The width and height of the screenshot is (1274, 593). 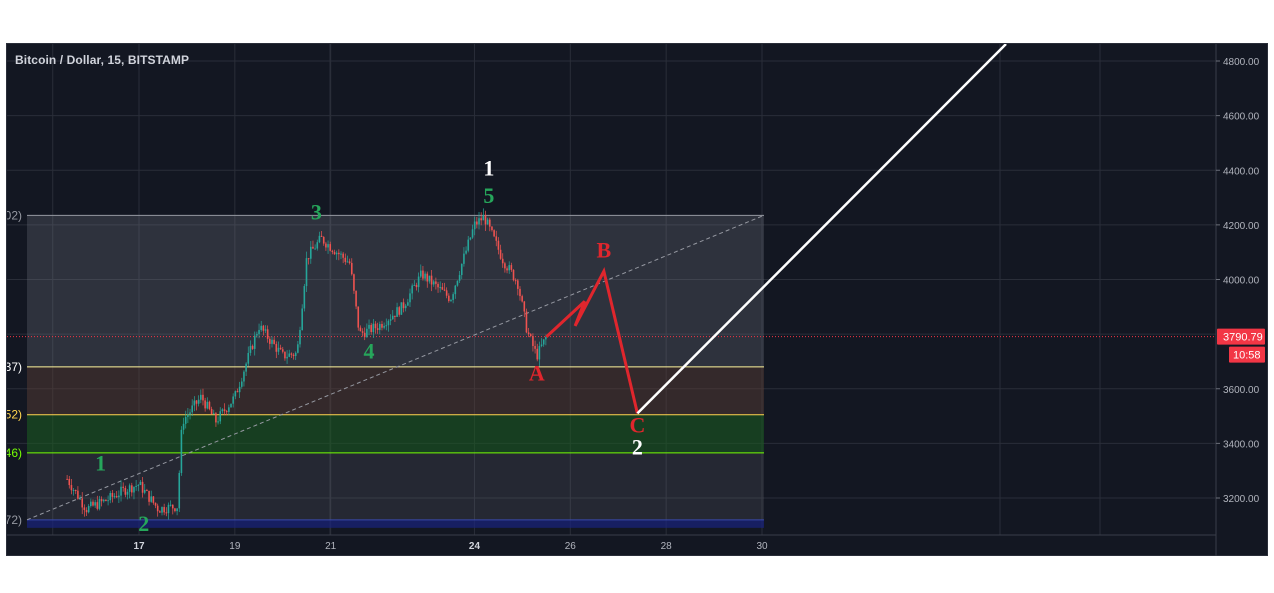 What do you see at coordinates (667, 546) in the screenshot?
I see `time-axis-label: 28` at bounding box center [667, 546].